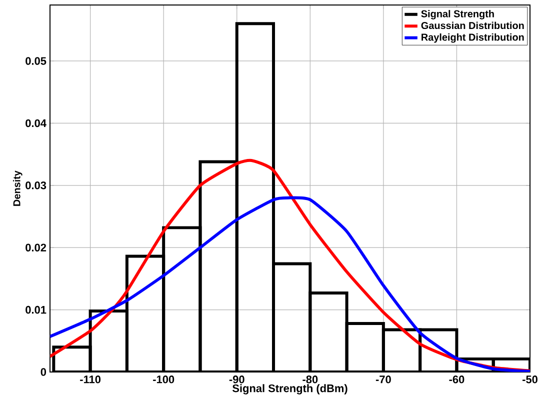 The image size is (545, 414). Describe the element at coordinates (310, 380) in the screenshot. I see `x-tick-label: -80` at that location.